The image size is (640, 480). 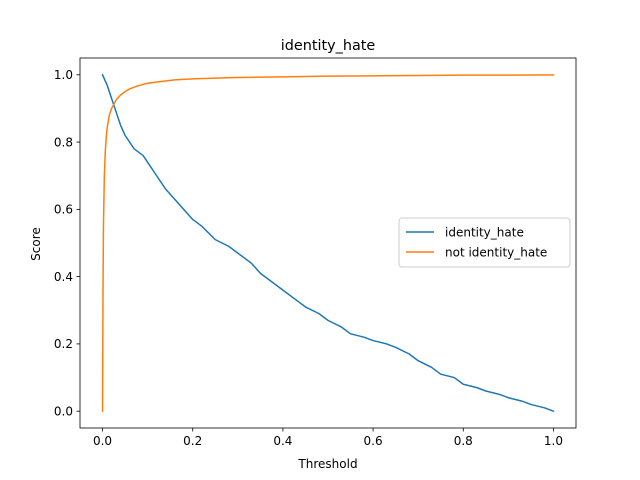 What do you see at coordinates (36, 244) in the screenshot?
I see `y-axis-label: Score` at bounding box center [36, 244].